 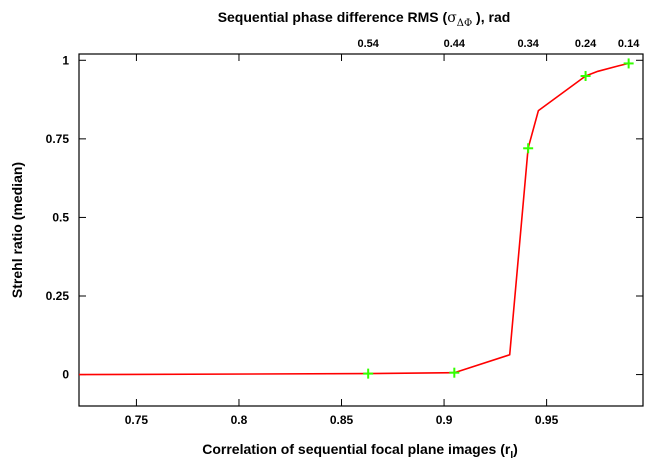 I want to click on y-tick-label: 0, so click(x=65, y=375).